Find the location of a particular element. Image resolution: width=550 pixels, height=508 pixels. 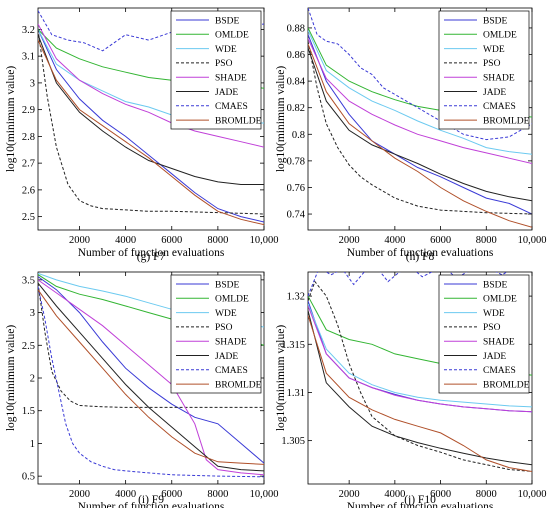

y-tick-label: 3.2 is located at coordinates (28, 30).